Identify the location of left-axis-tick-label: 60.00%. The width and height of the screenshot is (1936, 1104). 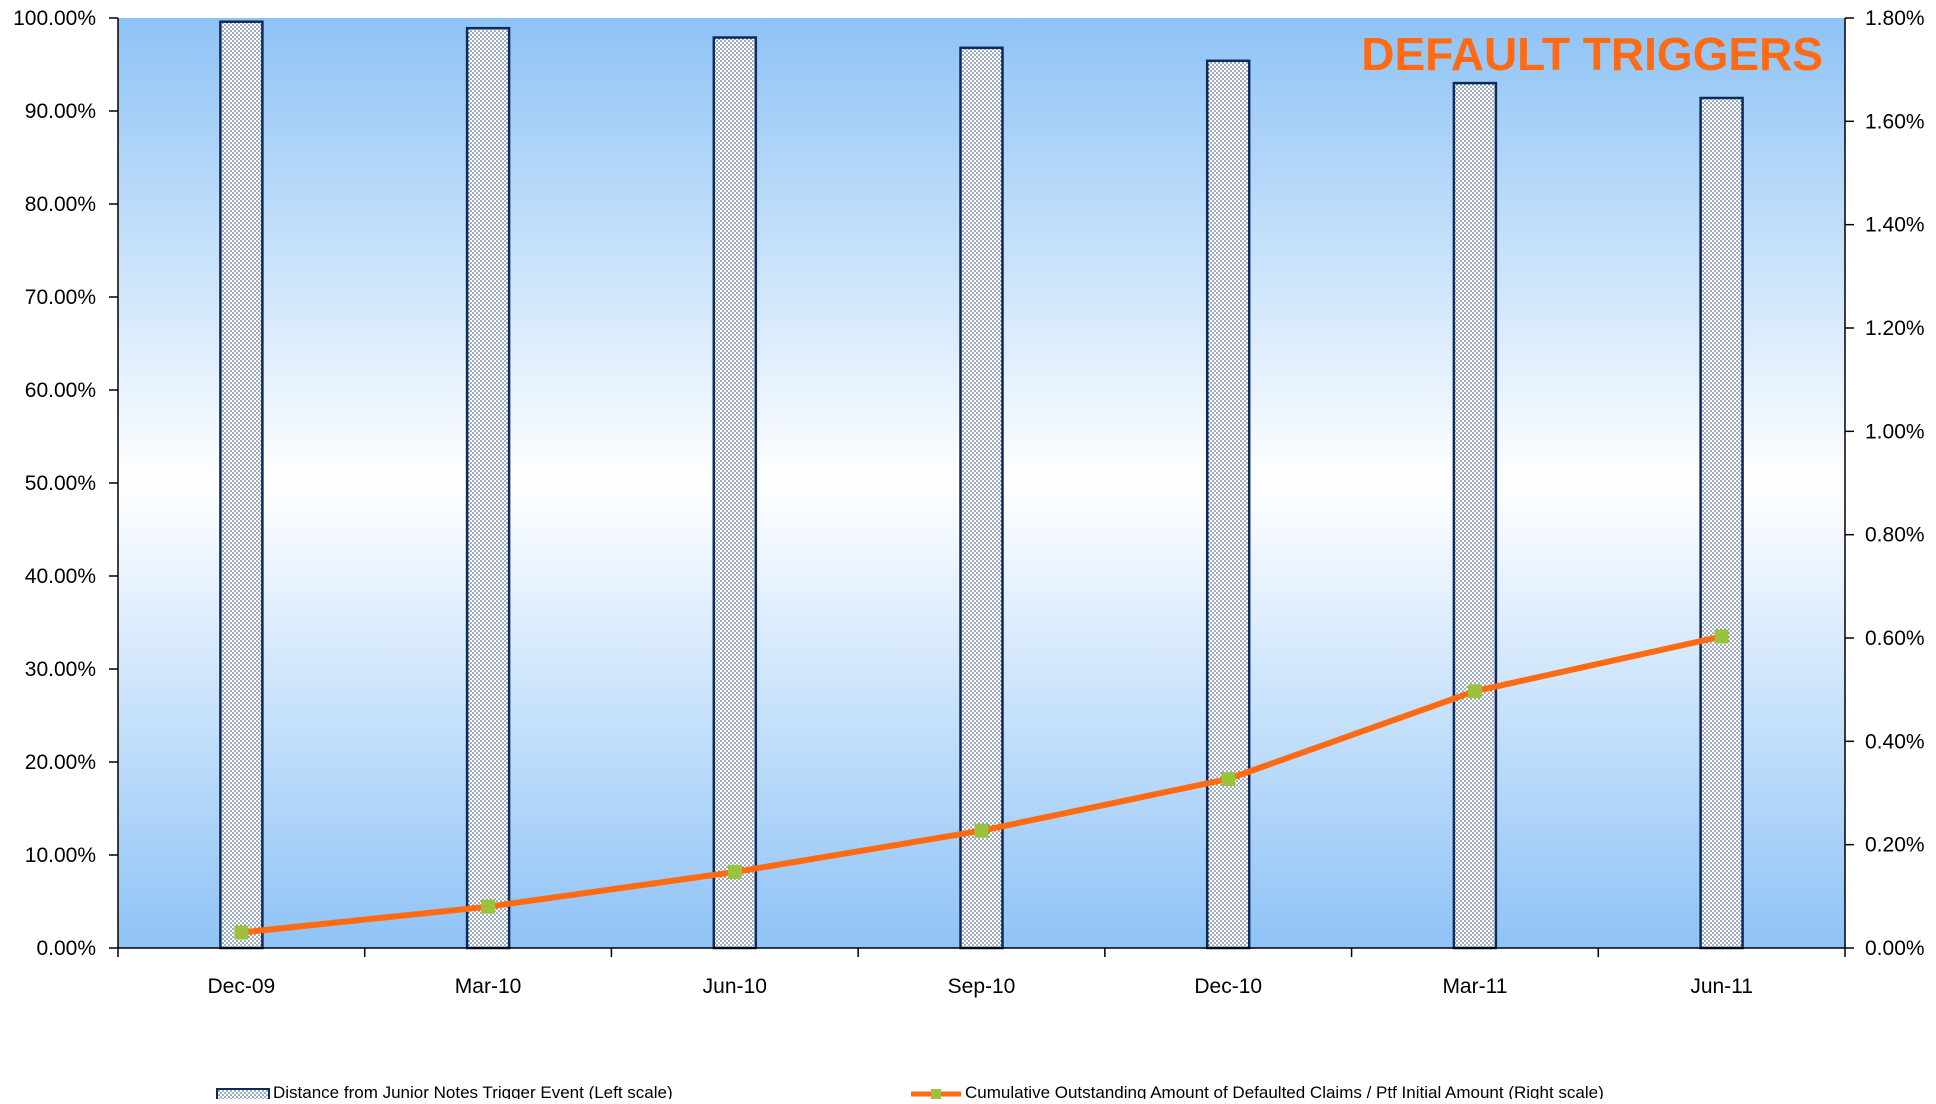
(60, 390).